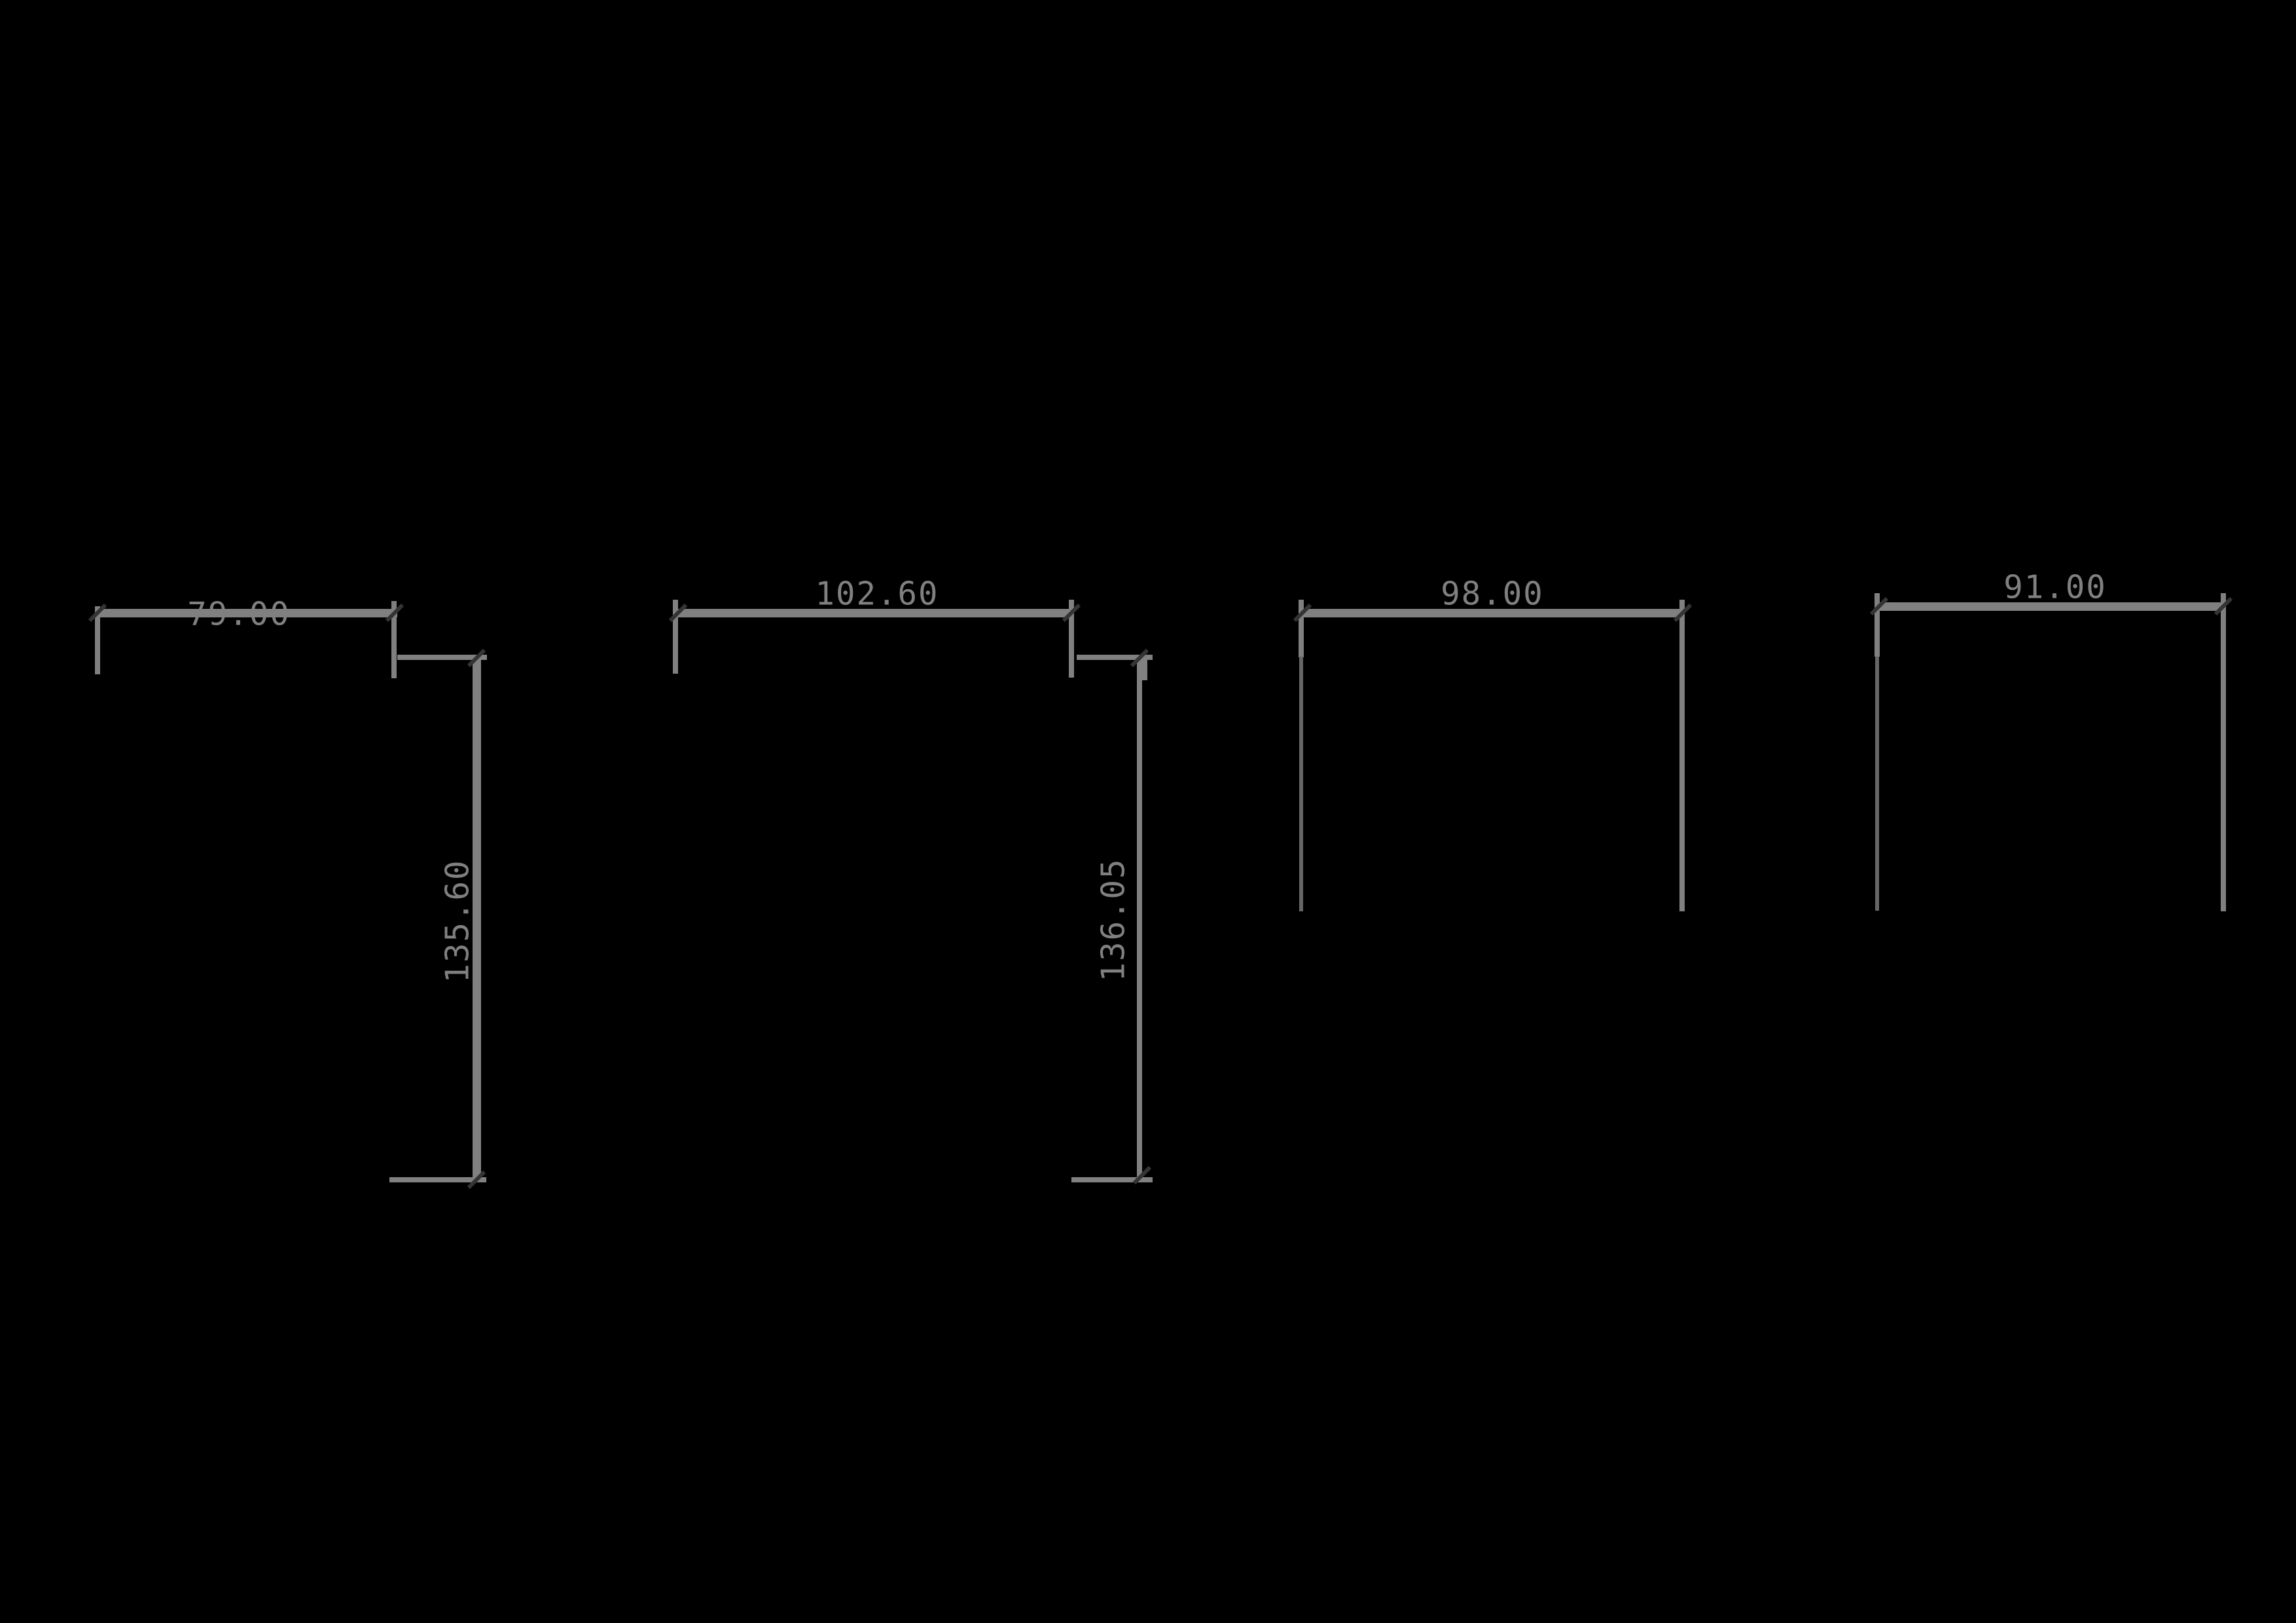  What do you see at coordinates (2050, 606) in the screenshot?
I see `figure-4-width-dimension-line` at bounding box center [2050, 606].